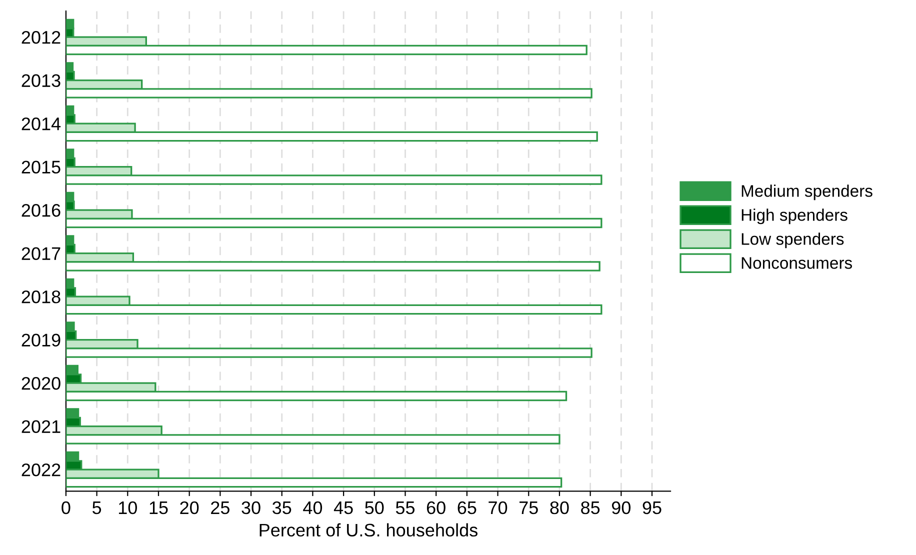  What do you see at coordinates (41, 37) in the screenshot?
I see `y-tick-label: 2012` at bounding box center [41, 37].